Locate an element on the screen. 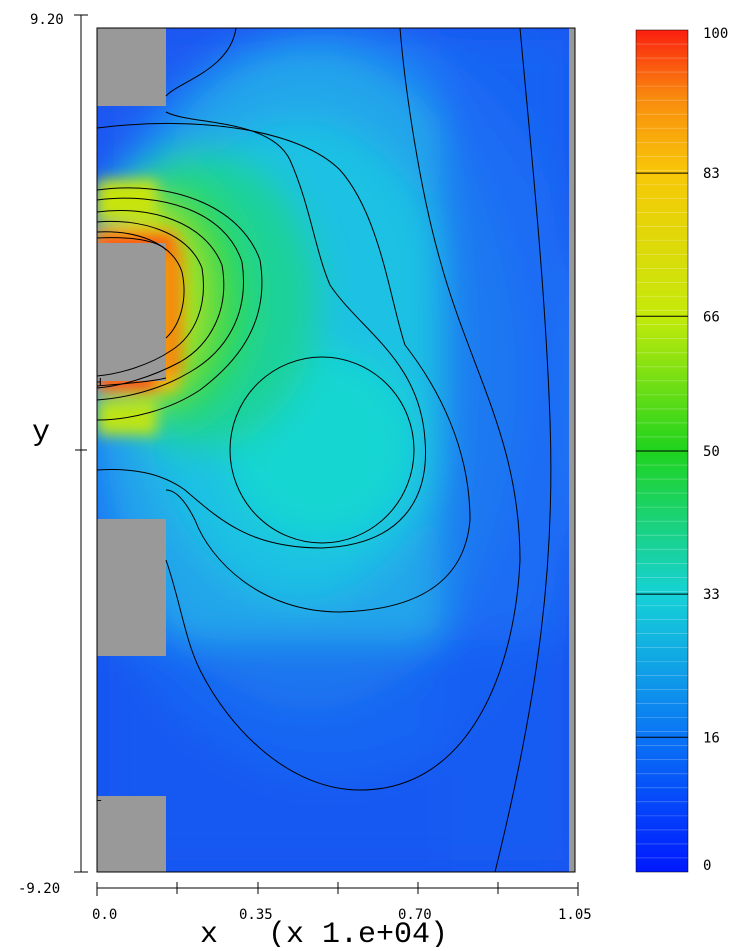  colorbar-tick-label: 16 is located at coordinates (711, 738).